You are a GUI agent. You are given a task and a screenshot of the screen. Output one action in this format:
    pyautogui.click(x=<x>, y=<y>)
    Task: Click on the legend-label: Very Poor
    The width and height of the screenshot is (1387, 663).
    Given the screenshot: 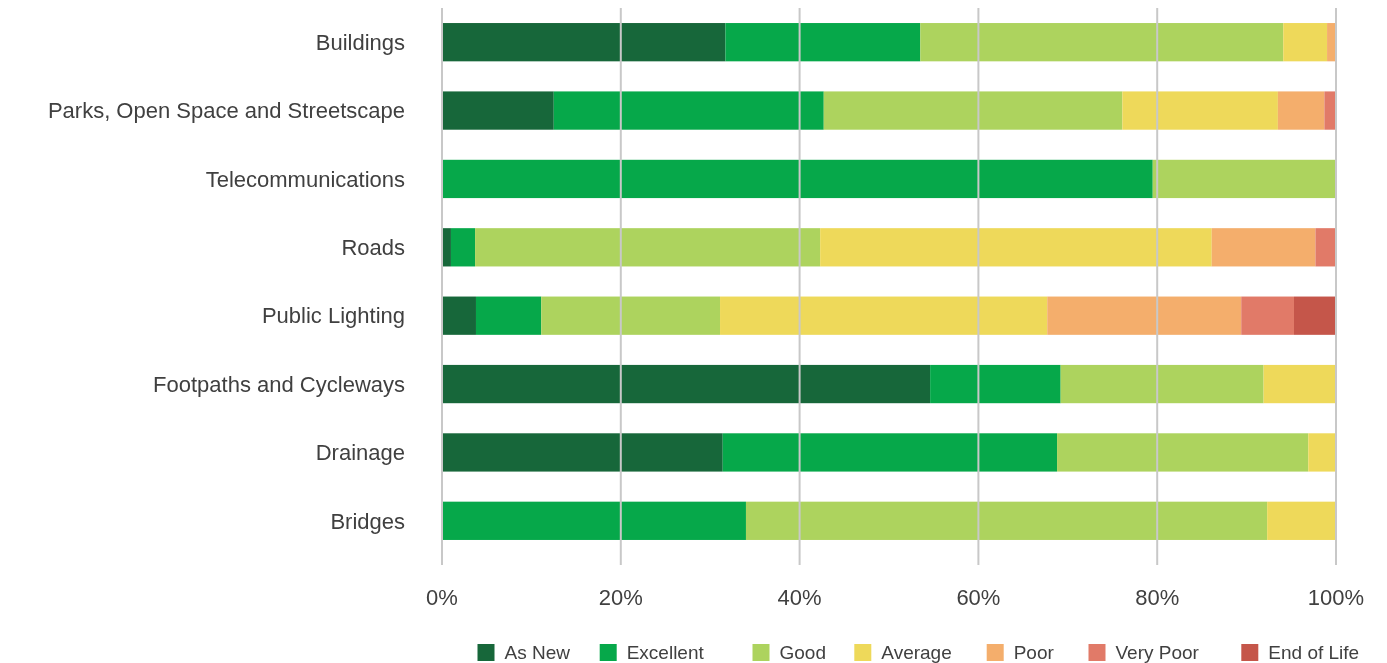 What is the action you would take?
    pyautogui.click(x=1157, y=652)
    